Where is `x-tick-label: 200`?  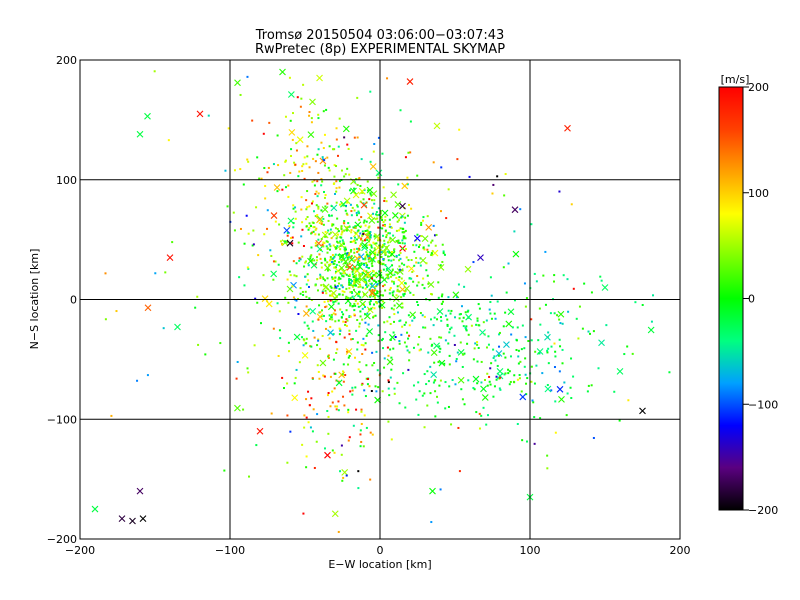
x-tick-label: 200 is located at coordinates (680, 550).